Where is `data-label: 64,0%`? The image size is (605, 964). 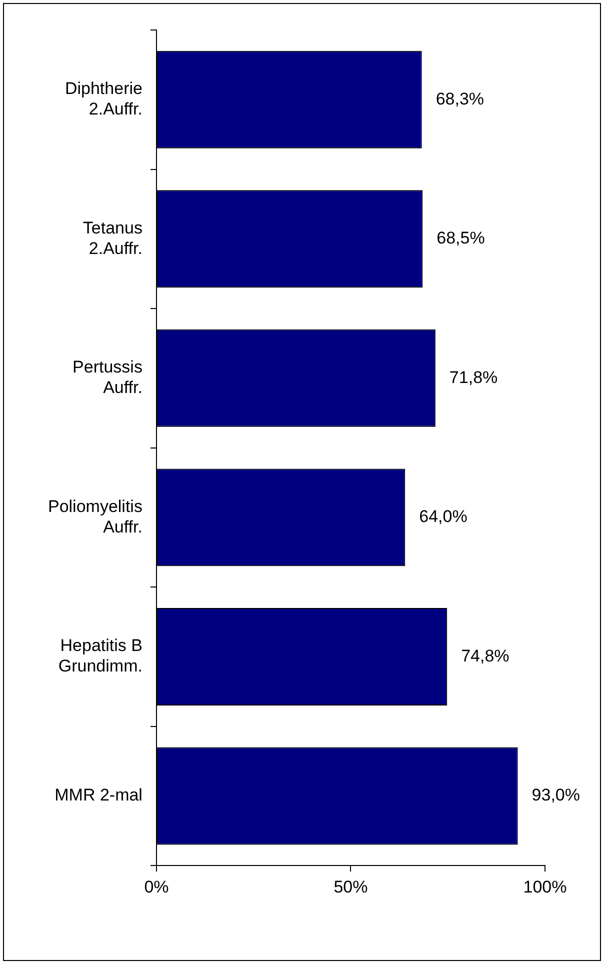
data-label: 64,0% is located at coordinates (443, 516).